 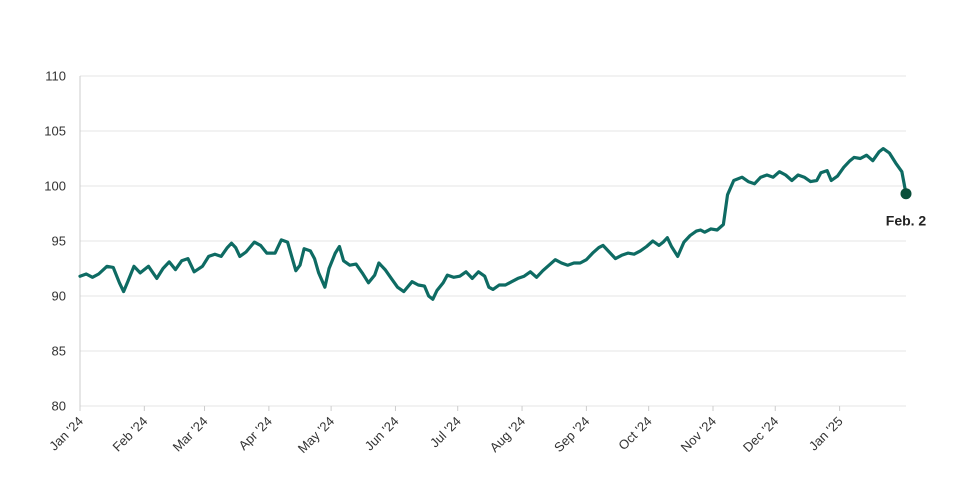 I want to click on y-tick-label: 95, so click(x=59, y=241).